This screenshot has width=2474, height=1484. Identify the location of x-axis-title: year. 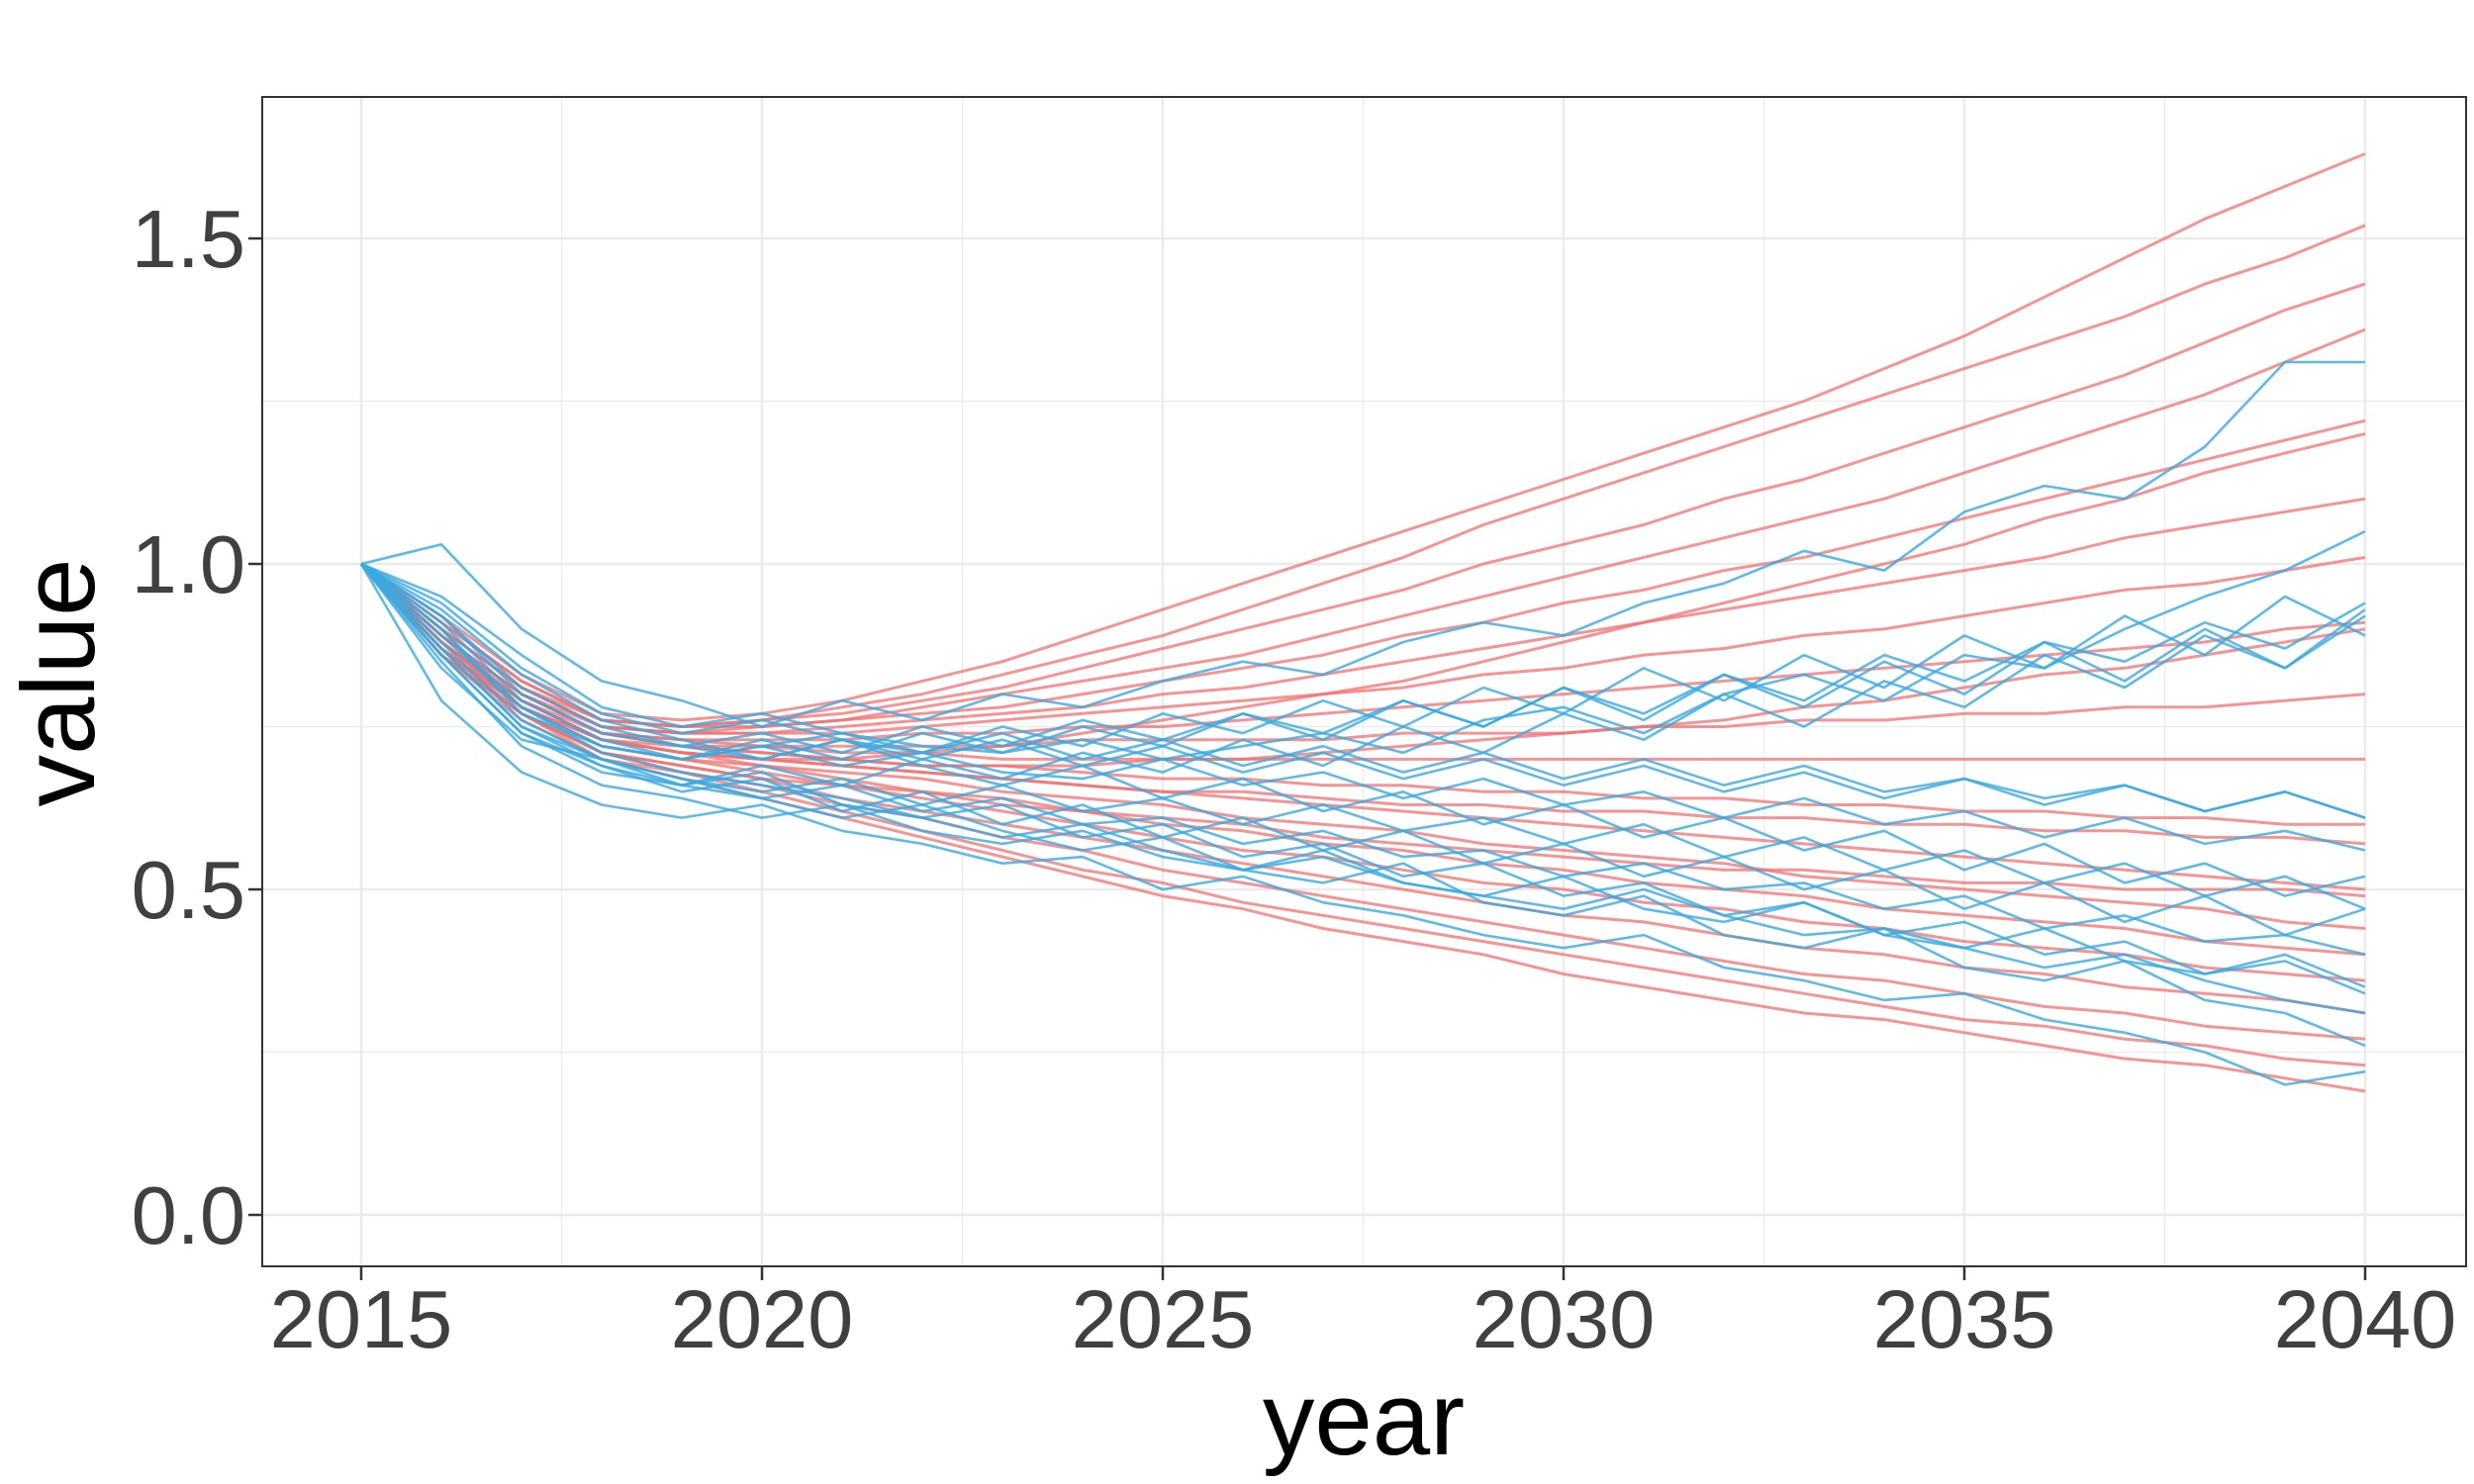
(1364, 1419).